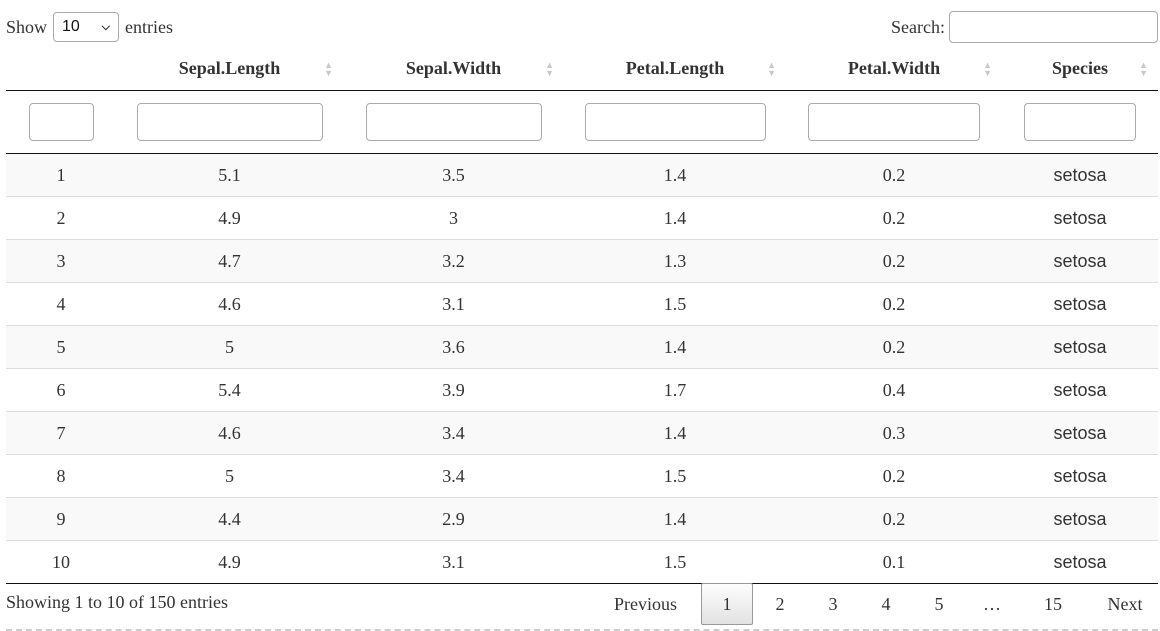 The image size is (1160, 631). Describe the element at coordinates (149, 26) in the screenshot. I see `entries-label: entries` at that location.